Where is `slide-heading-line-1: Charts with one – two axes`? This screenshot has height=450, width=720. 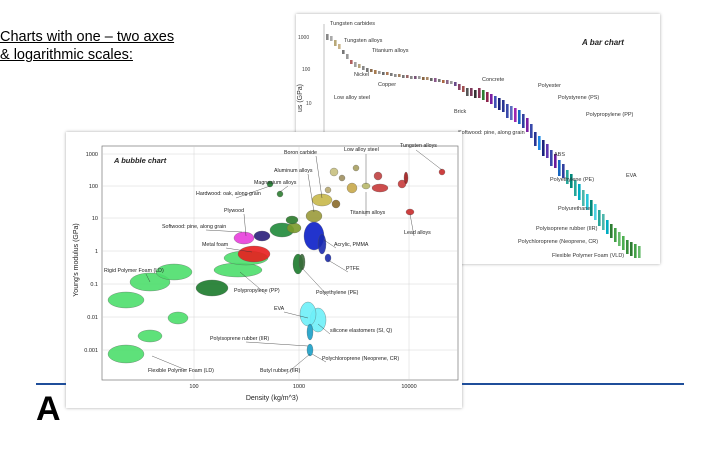 slide-heading-line-1: Charts with one – two axes is located at coordinates (87, 37).